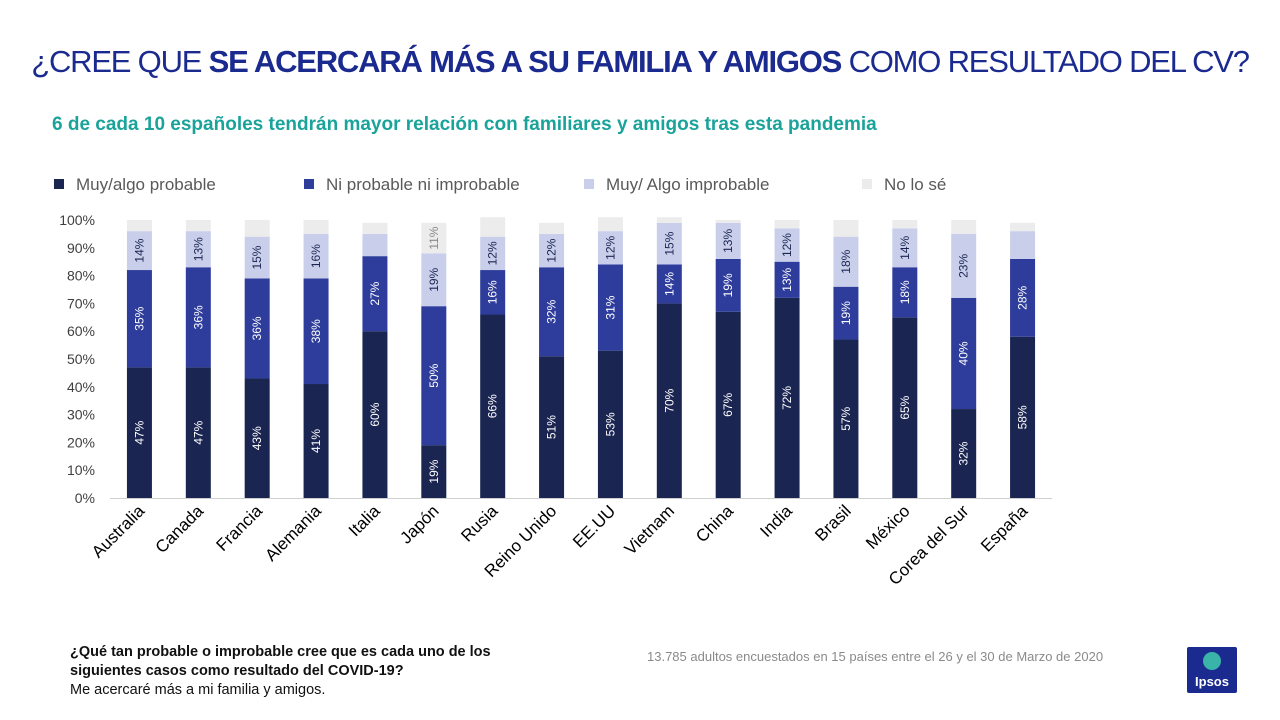 The height and width of the screenshot is (720, 1280). I want to click on data-label: 57%, so click(846, 418).